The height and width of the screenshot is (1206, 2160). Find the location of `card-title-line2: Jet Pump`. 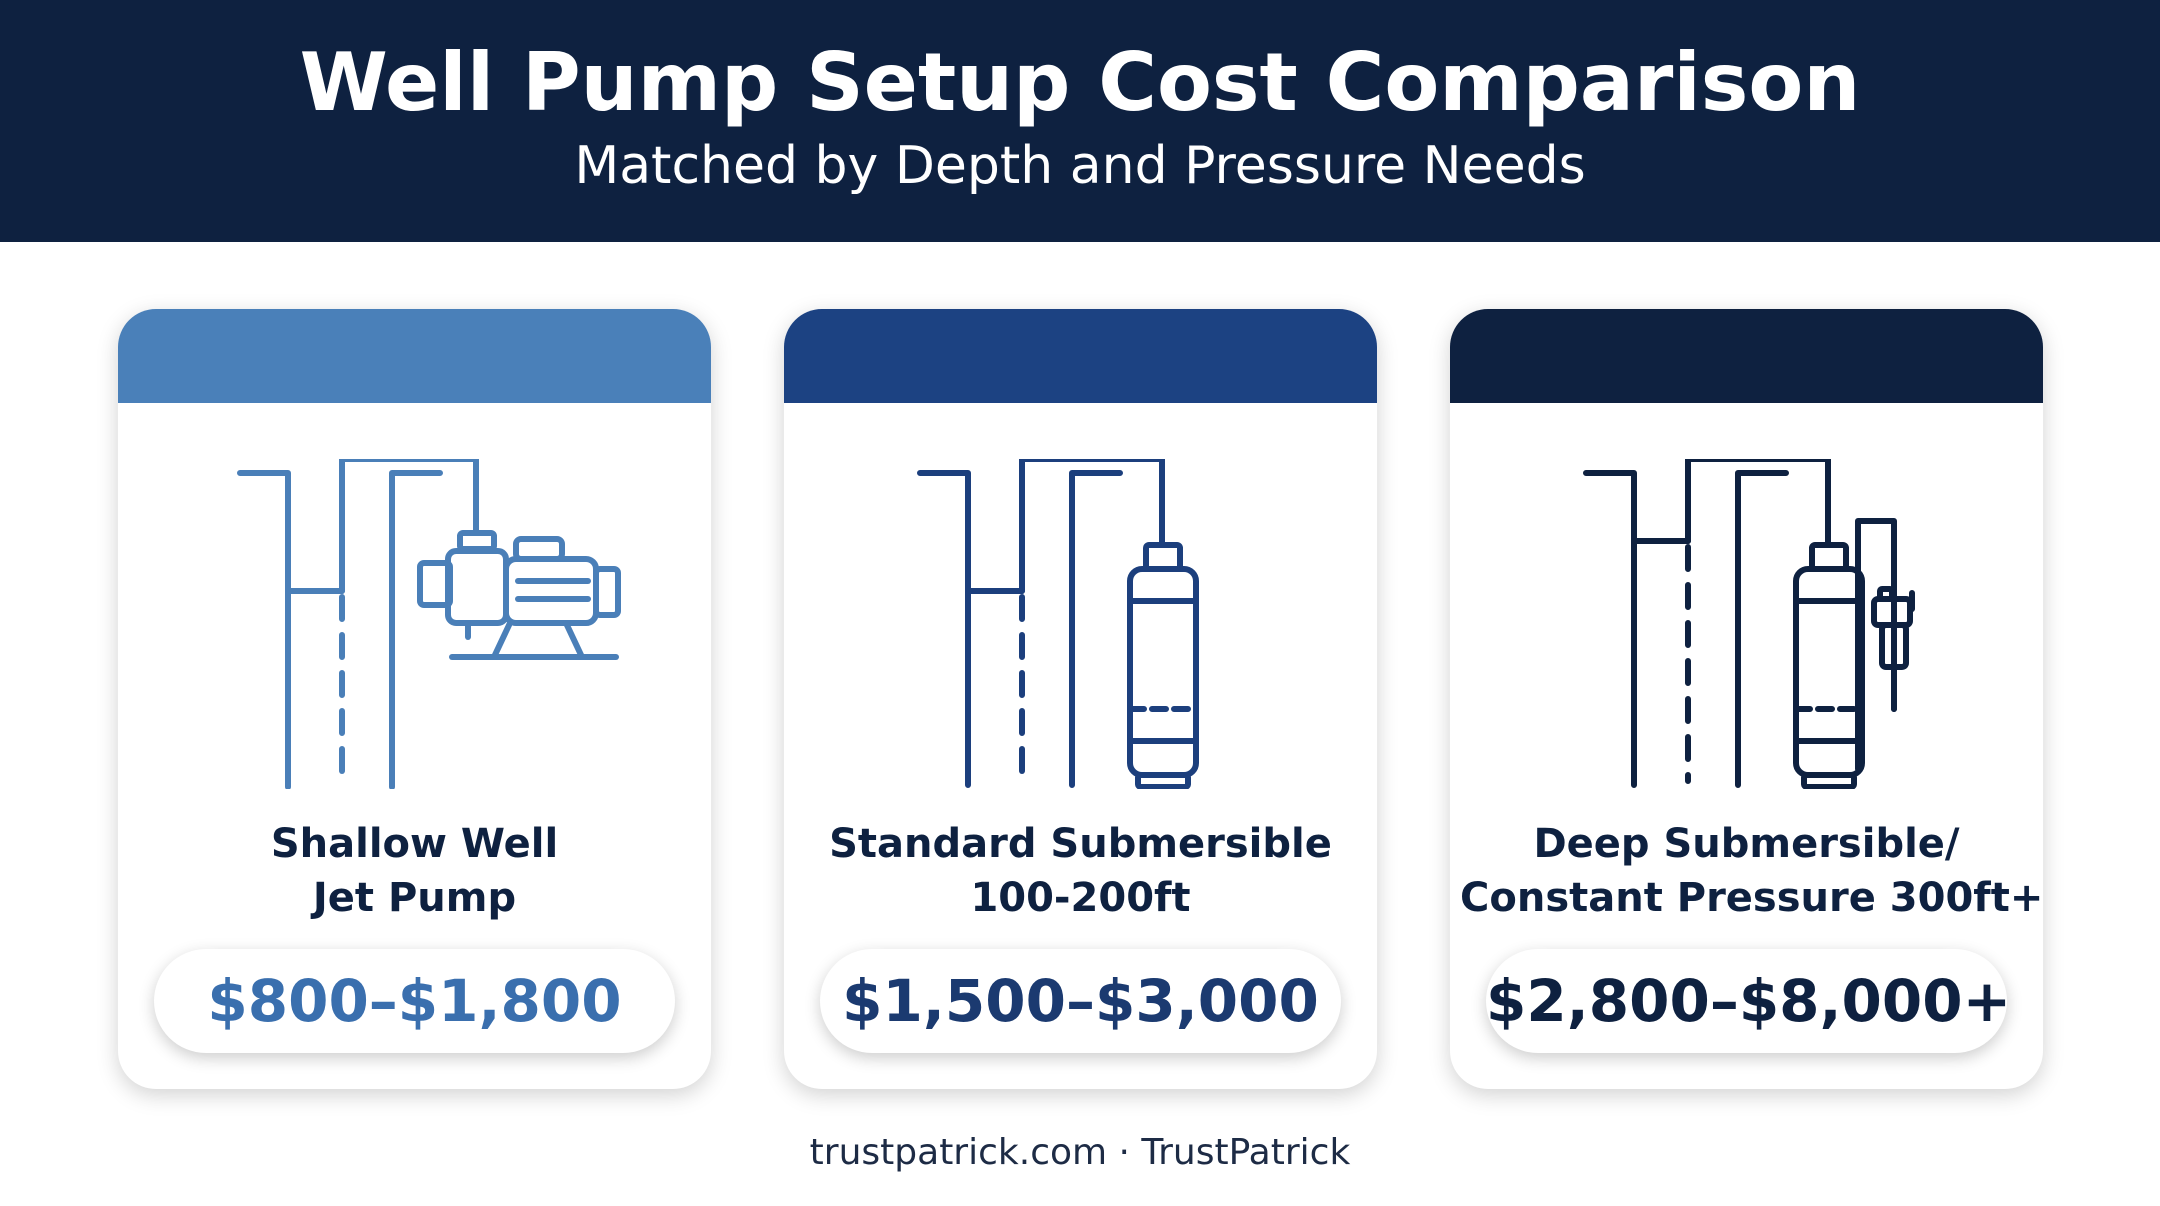

card-title-line2: Jet Pump is located at coordinates (414, 898).